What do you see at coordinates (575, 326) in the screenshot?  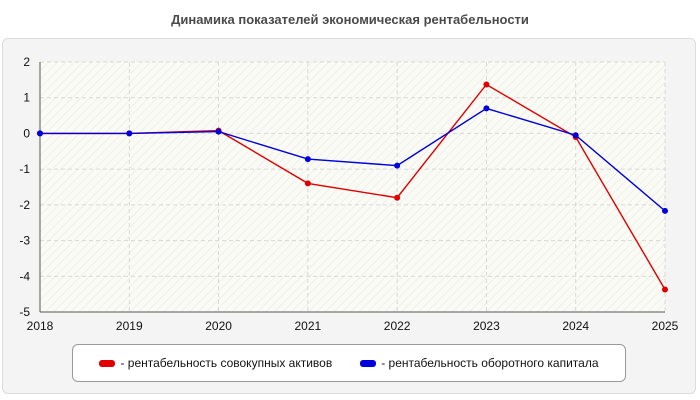 I see `x-tick-label: 2024` at bounding box center [575, 326].